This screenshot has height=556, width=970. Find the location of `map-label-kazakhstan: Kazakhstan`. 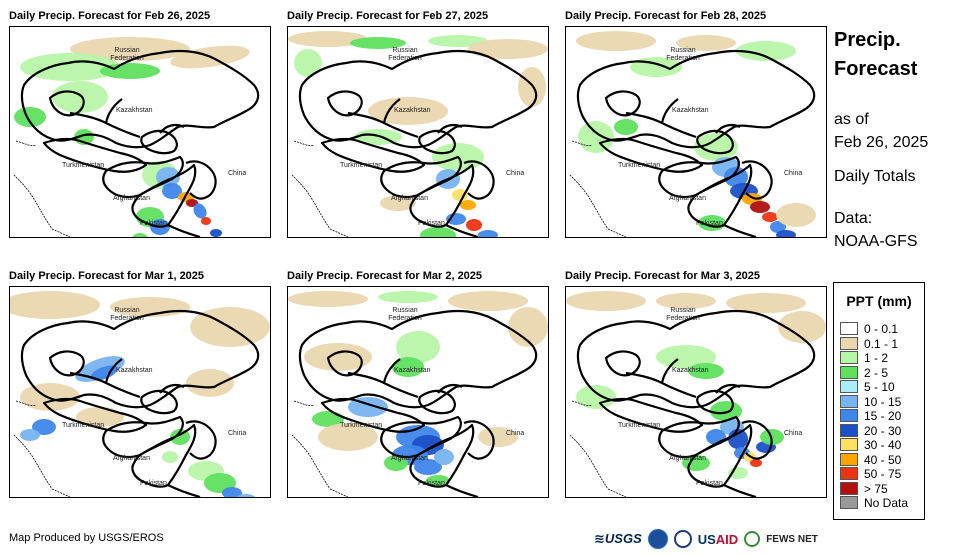

map-label-kazakhstan: Kazakhstan is located at coordinates (134, 110).